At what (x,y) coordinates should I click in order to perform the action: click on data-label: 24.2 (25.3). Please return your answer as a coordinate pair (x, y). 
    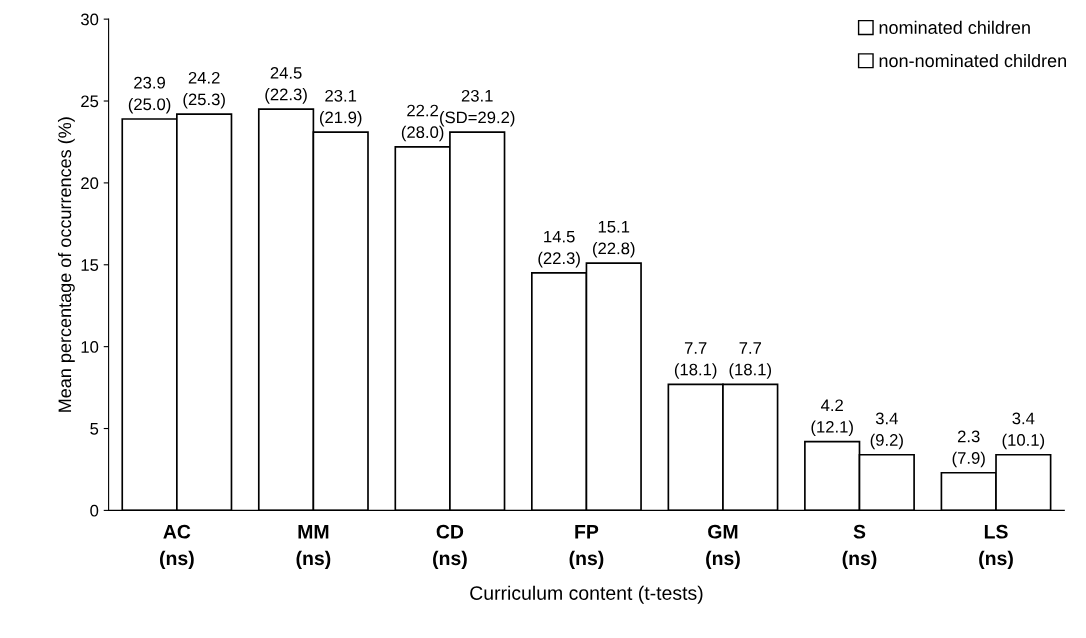
    Looking at the image, I should click on (204, 90).